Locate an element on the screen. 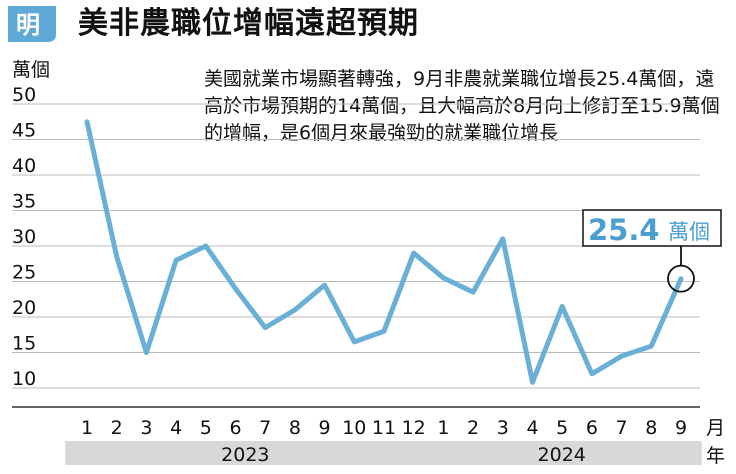  year-axis-label: 年 is located at coordinates (715, 456).